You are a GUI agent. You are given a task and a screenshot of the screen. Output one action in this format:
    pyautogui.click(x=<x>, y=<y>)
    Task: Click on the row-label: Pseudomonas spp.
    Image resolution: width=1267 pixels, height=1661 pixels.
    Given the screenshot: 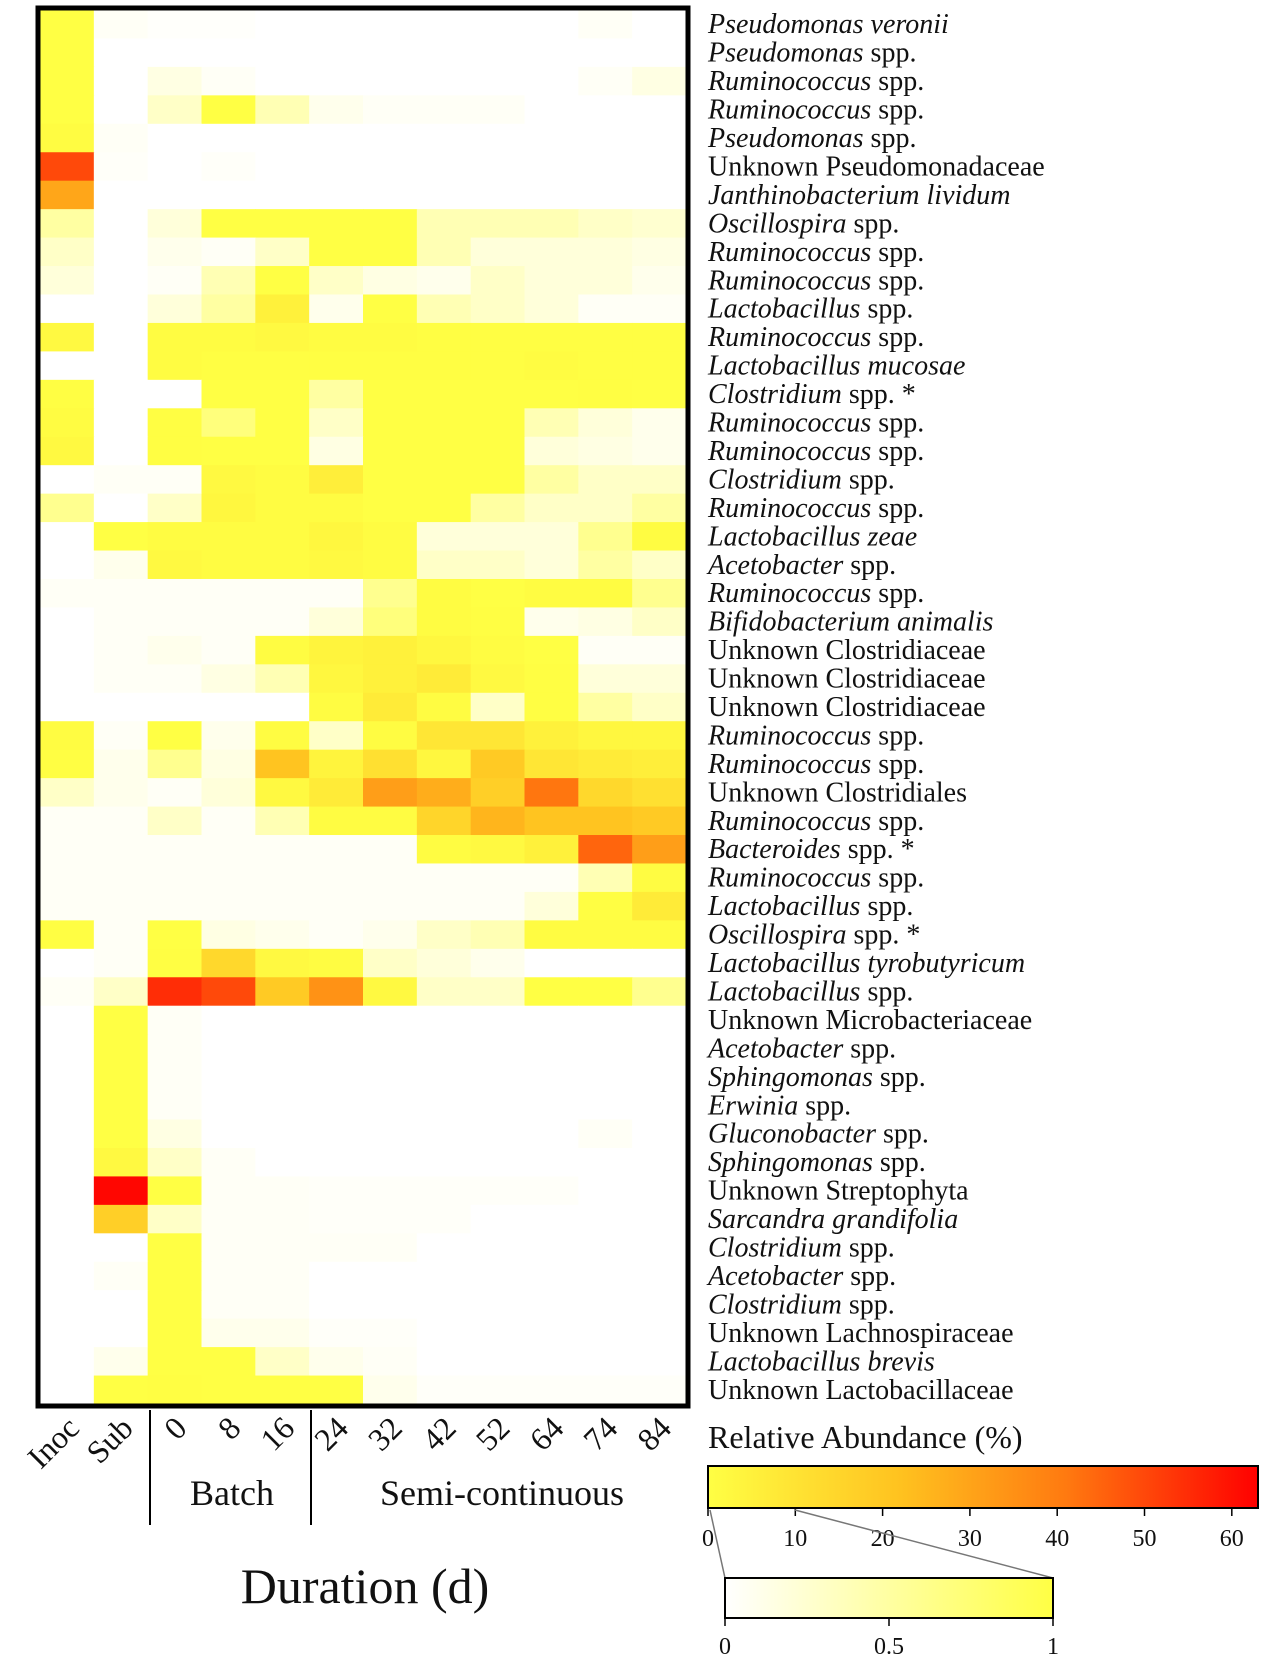 What is the action you would take?
    pyautogui.click(x=811, y=53)
    